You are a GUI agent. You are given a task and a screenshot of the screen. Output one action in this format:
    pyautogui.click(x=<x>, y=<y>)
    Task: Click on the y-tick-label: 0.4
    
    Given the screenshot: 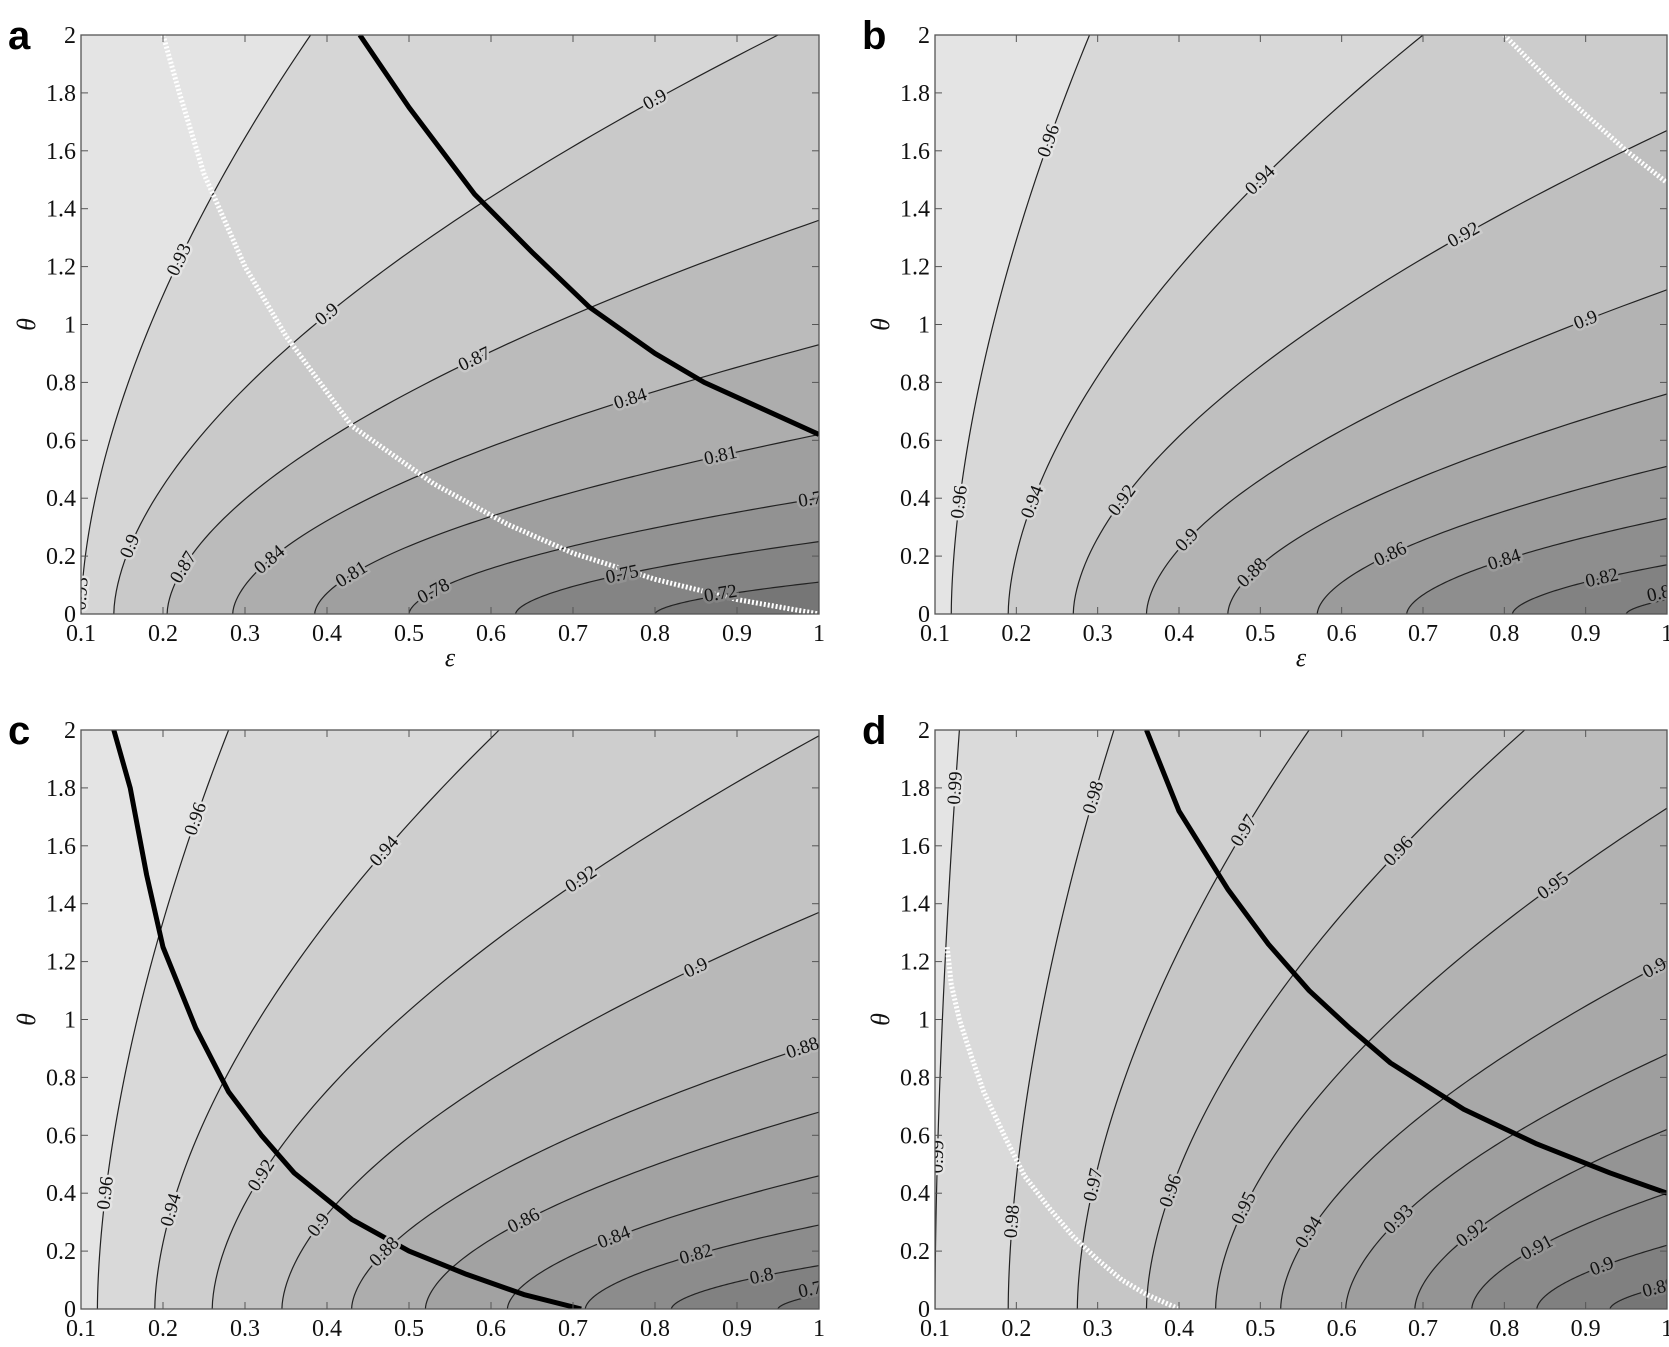 What is the action you would take?
    pyautogui.click(x=915, y=499)
    